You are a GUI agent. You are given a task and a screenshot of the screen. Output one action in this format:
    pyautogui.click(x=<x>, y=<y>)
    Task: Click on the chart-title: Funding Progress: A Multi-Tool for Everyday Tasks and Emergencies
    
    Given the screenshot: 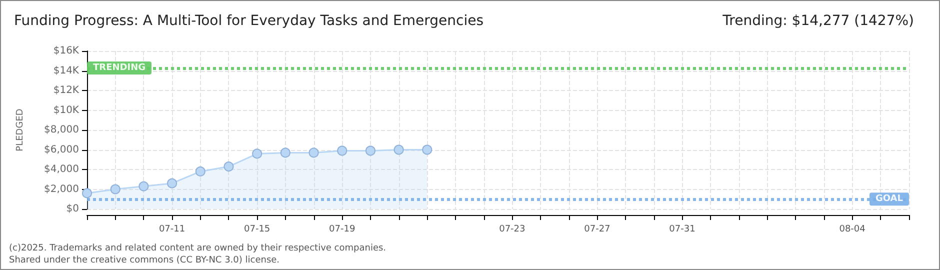 What is the action you would take?
    pyautogui.click(x=249, y=21)
    